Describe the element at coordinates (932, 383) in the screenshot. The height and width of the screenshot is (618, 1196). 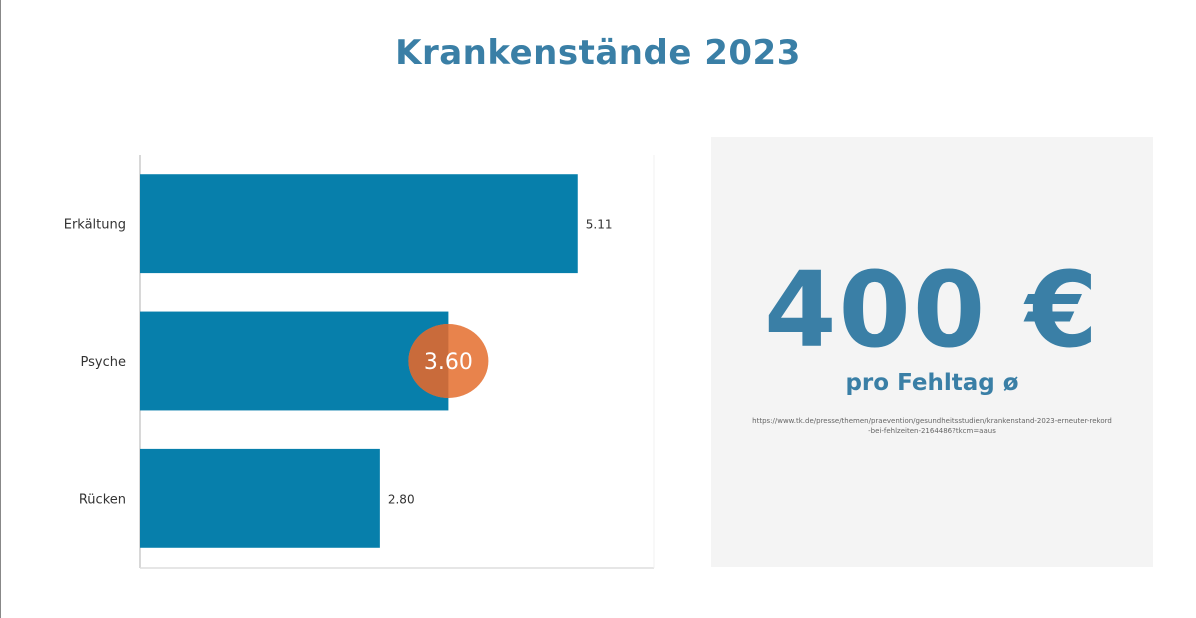
I see `kpi-caption: pro Fehltag ø` at that location.